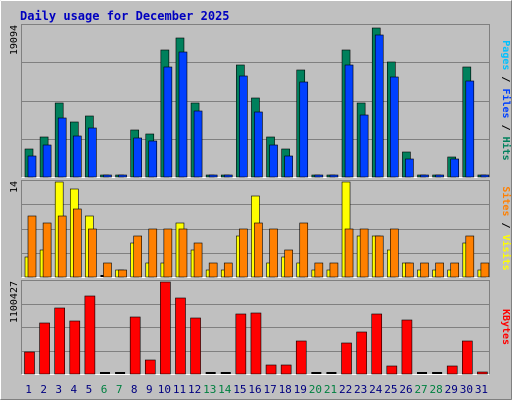 The image size is (512, 405). Describe the element at coordinates (225, 389) in the screenshot. I see `x-tick-label-day-14: 14` at that location.